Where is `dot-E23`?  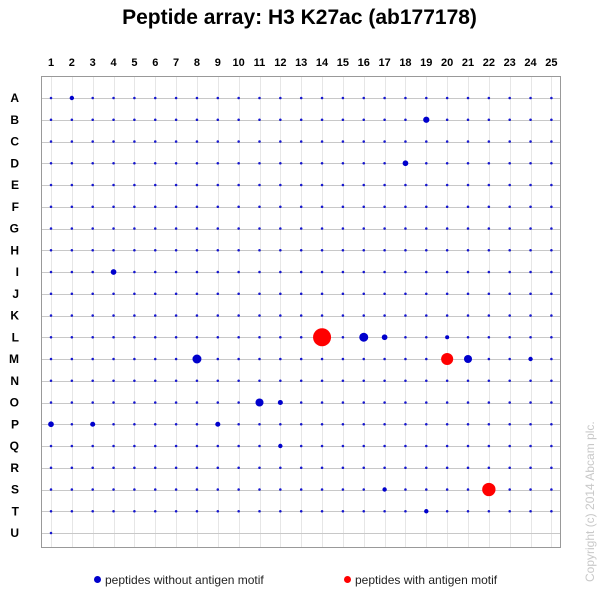 dot-E23 is located at coordinates (509, 185).